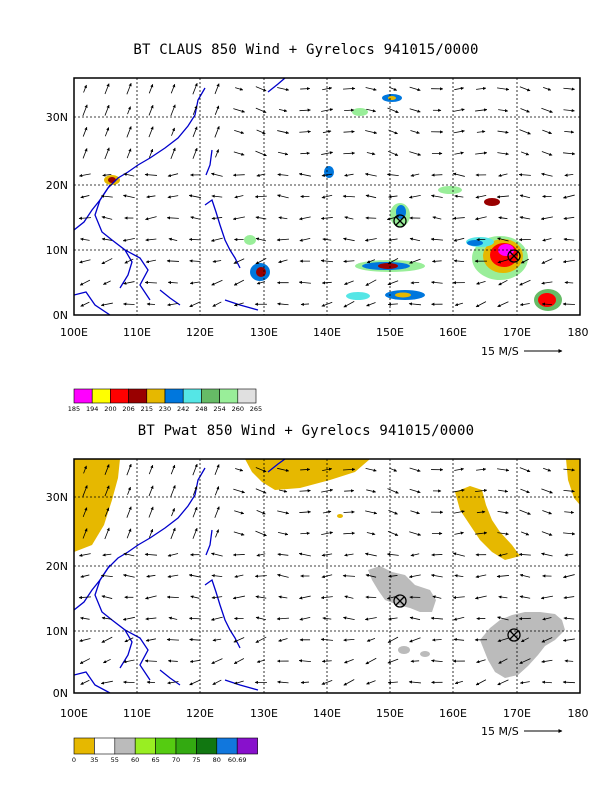  I want to click on top-gyre-markers, so click(457, 238).